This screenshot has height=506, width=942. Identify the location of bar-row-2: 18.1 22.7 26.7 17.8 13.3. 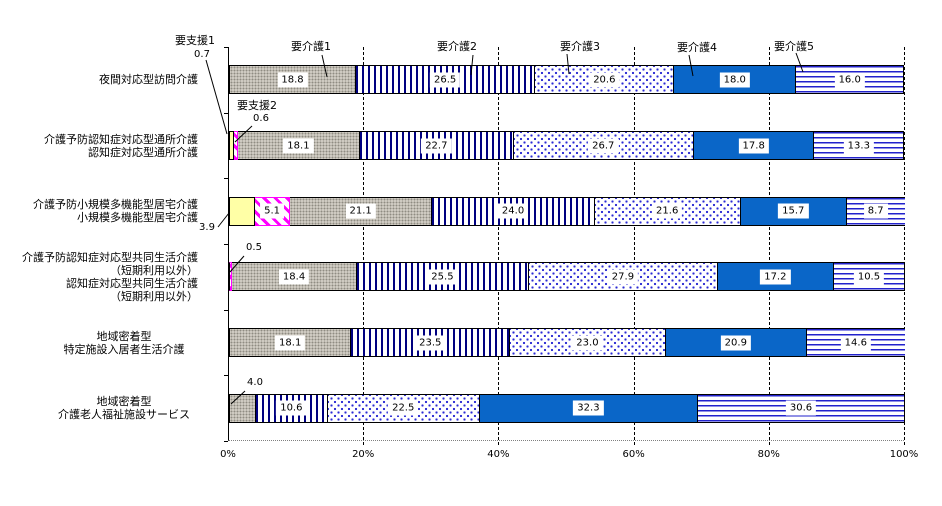
(567, 145).